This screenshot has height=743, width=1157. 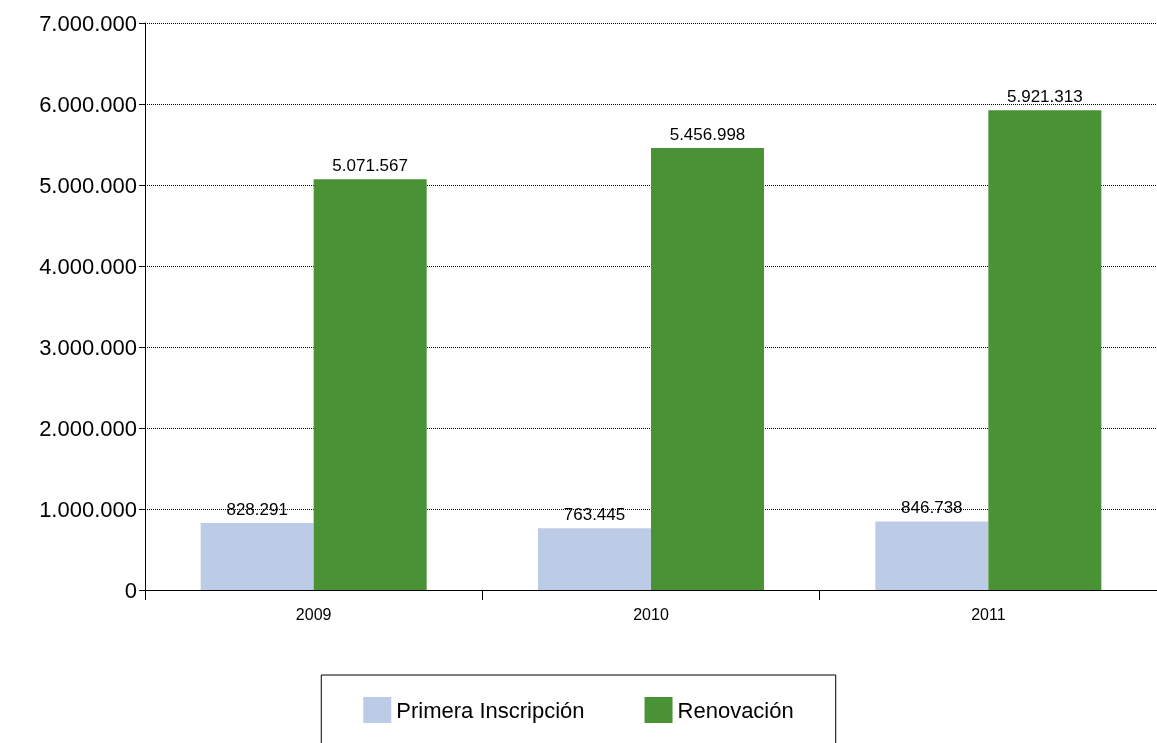 What do you see at coordinates (88, 266) in the screenshot?
I see `y-tick-label: 4.000.000` at bounding box center [88, 266].